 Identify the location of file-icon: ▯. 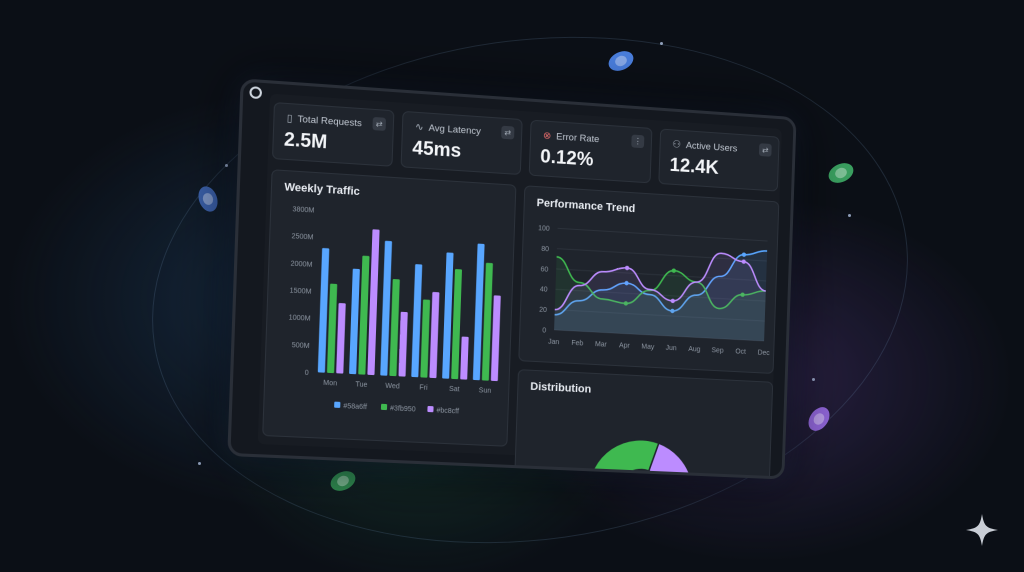
(289, 119).